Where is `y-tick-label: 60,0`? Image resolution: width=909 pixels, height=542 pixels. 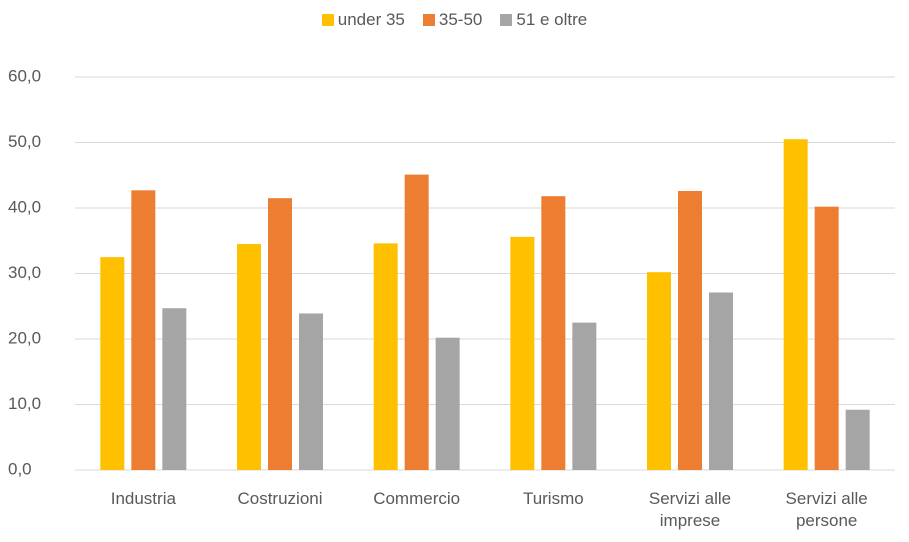 y-tick-label: 60,0 is located at coordinates (24, 75).